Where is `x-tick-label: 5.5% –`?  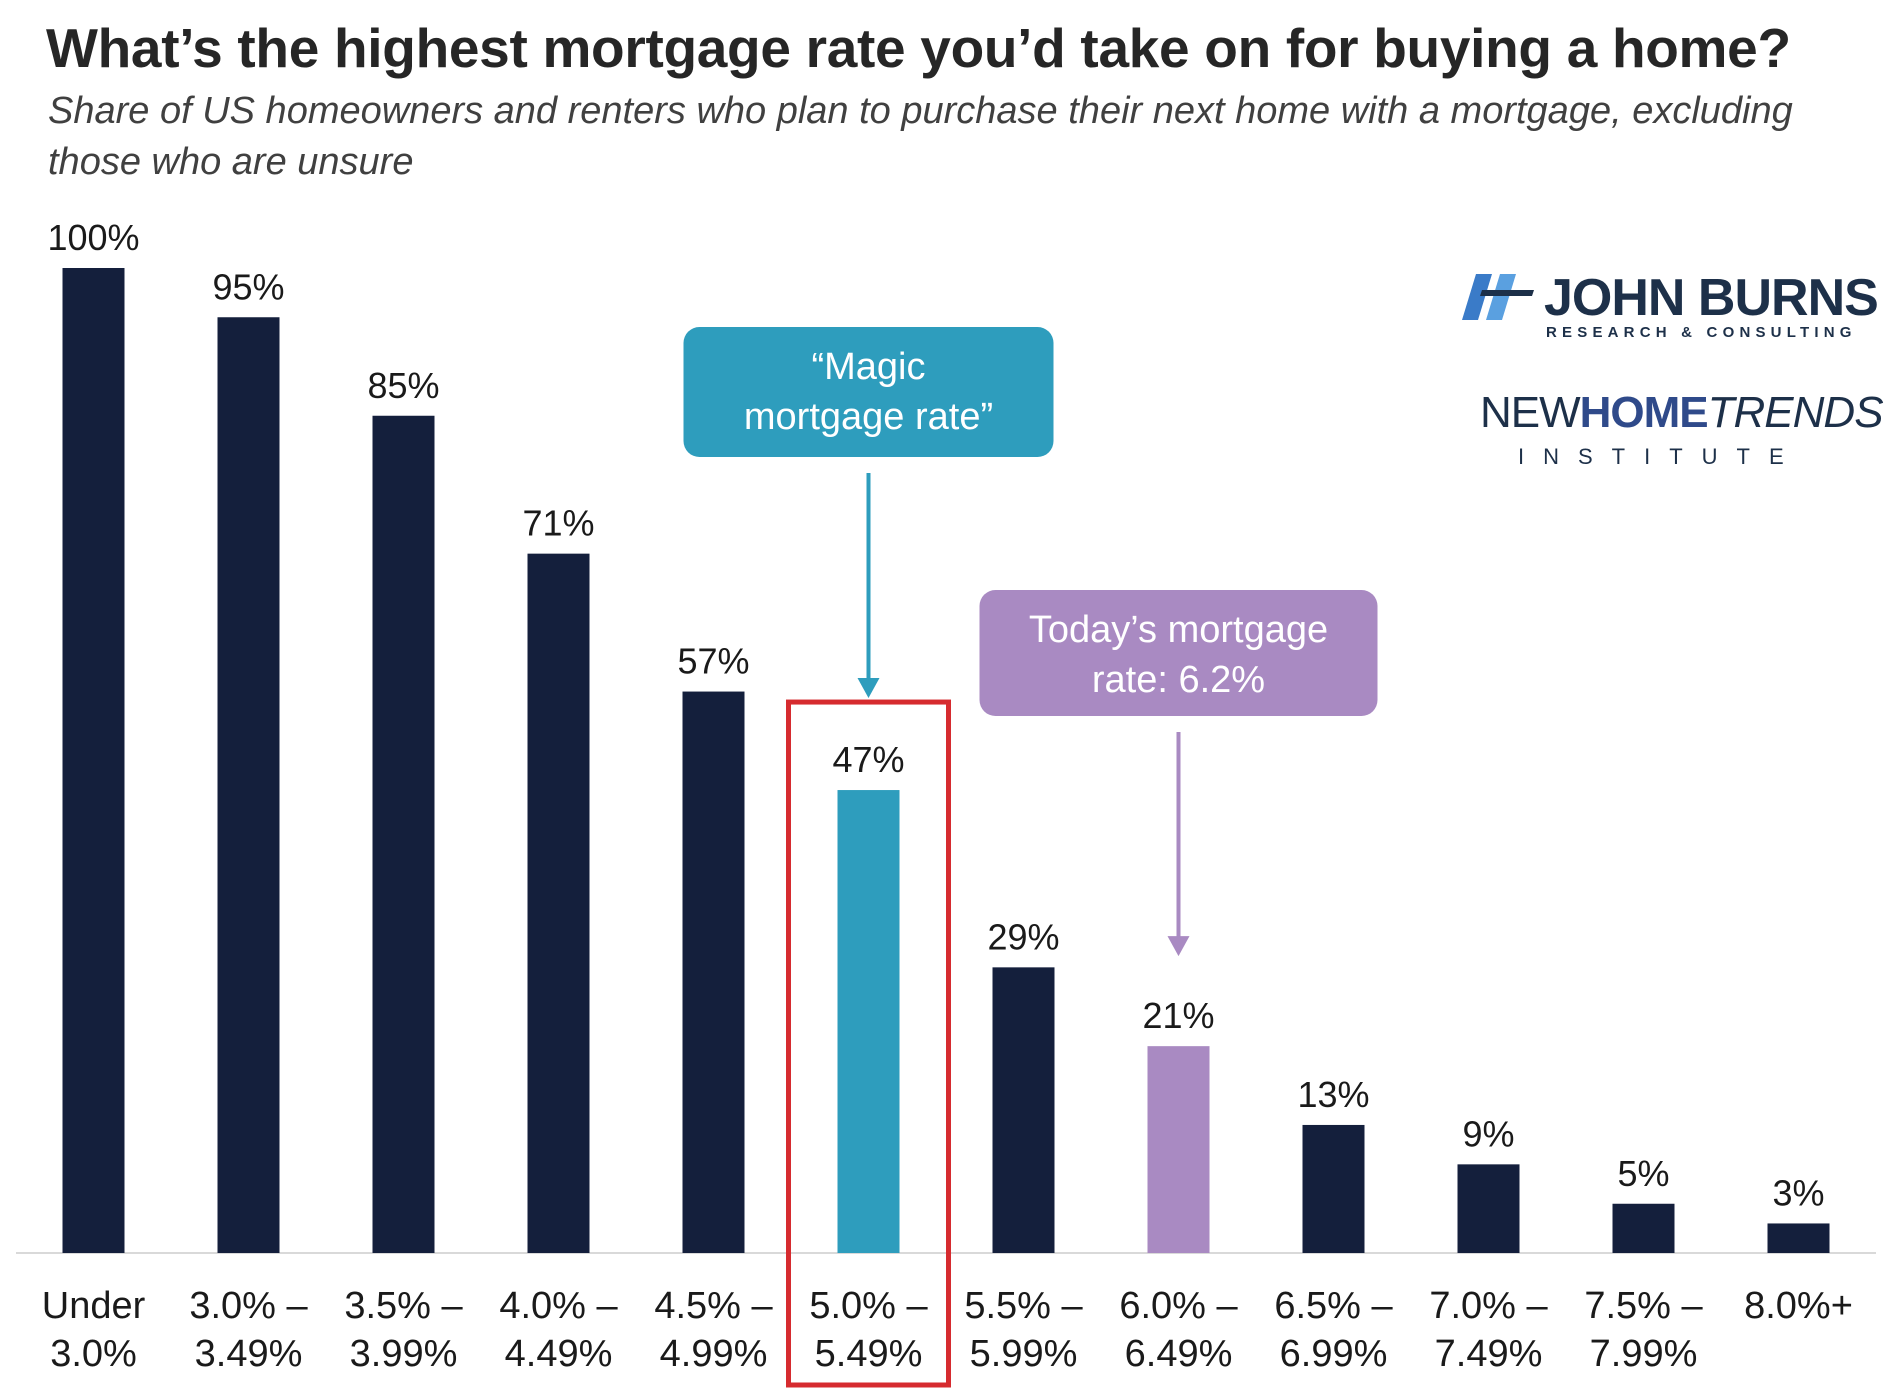 x-tick-label: 5.5% – is located at coordinates (1023, 1306).